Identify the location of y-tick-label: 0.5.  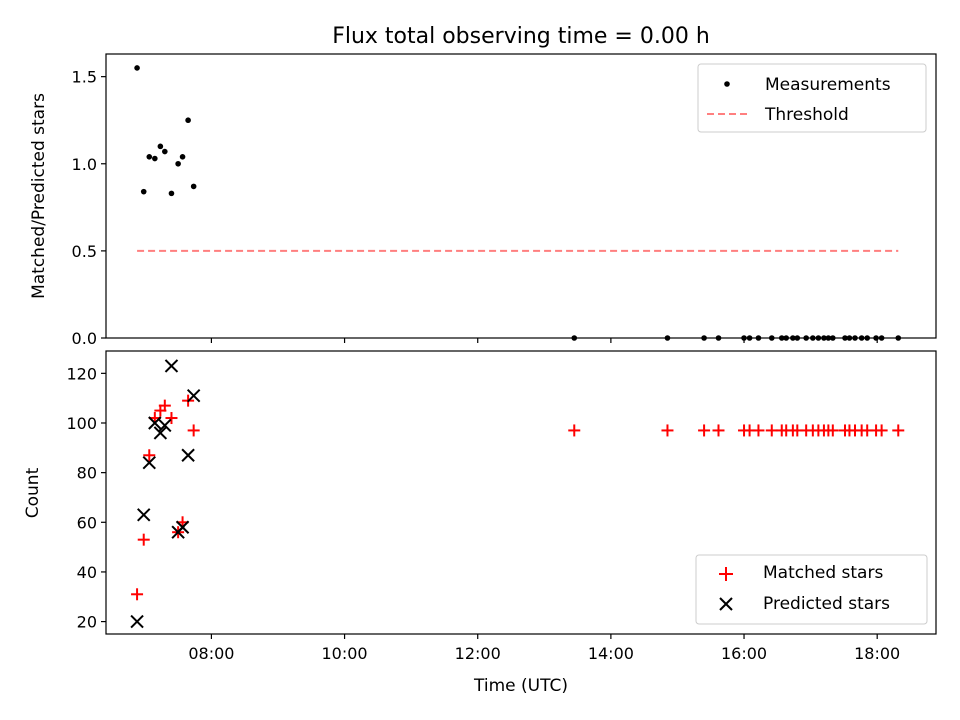
(84, 251).